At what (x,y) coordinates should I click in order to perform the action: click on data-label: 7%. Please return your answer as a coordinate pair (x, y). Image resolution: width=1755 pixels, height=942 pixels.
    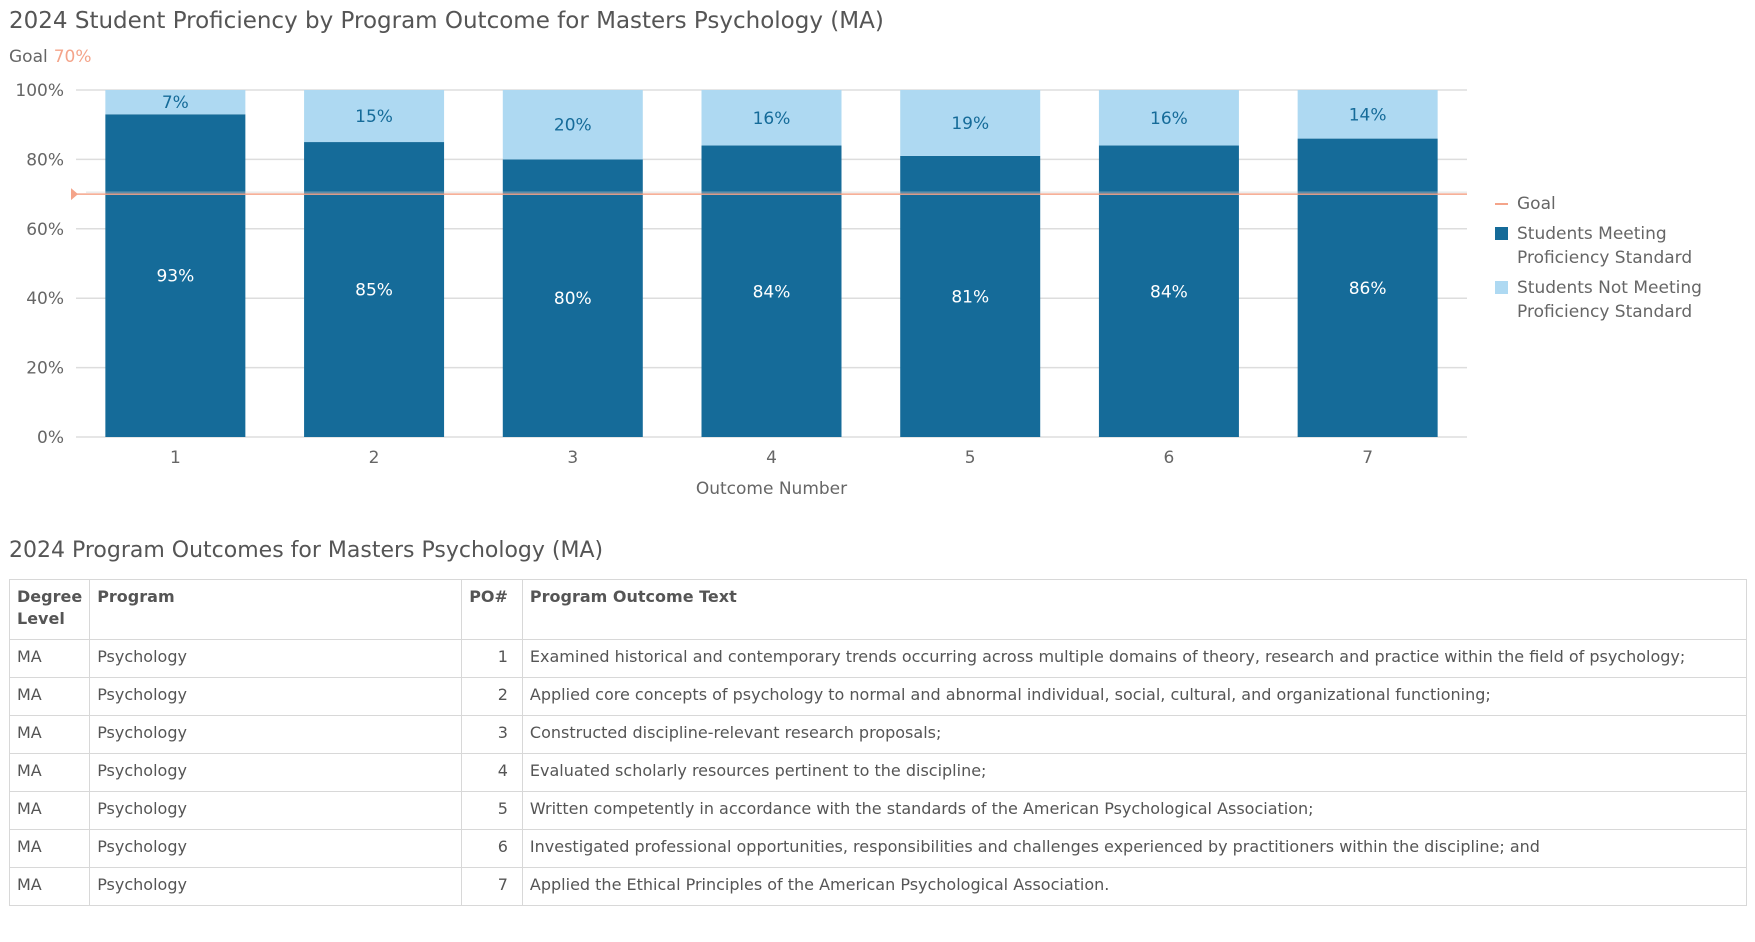
    Looking at the image, I should click on (175, 103).